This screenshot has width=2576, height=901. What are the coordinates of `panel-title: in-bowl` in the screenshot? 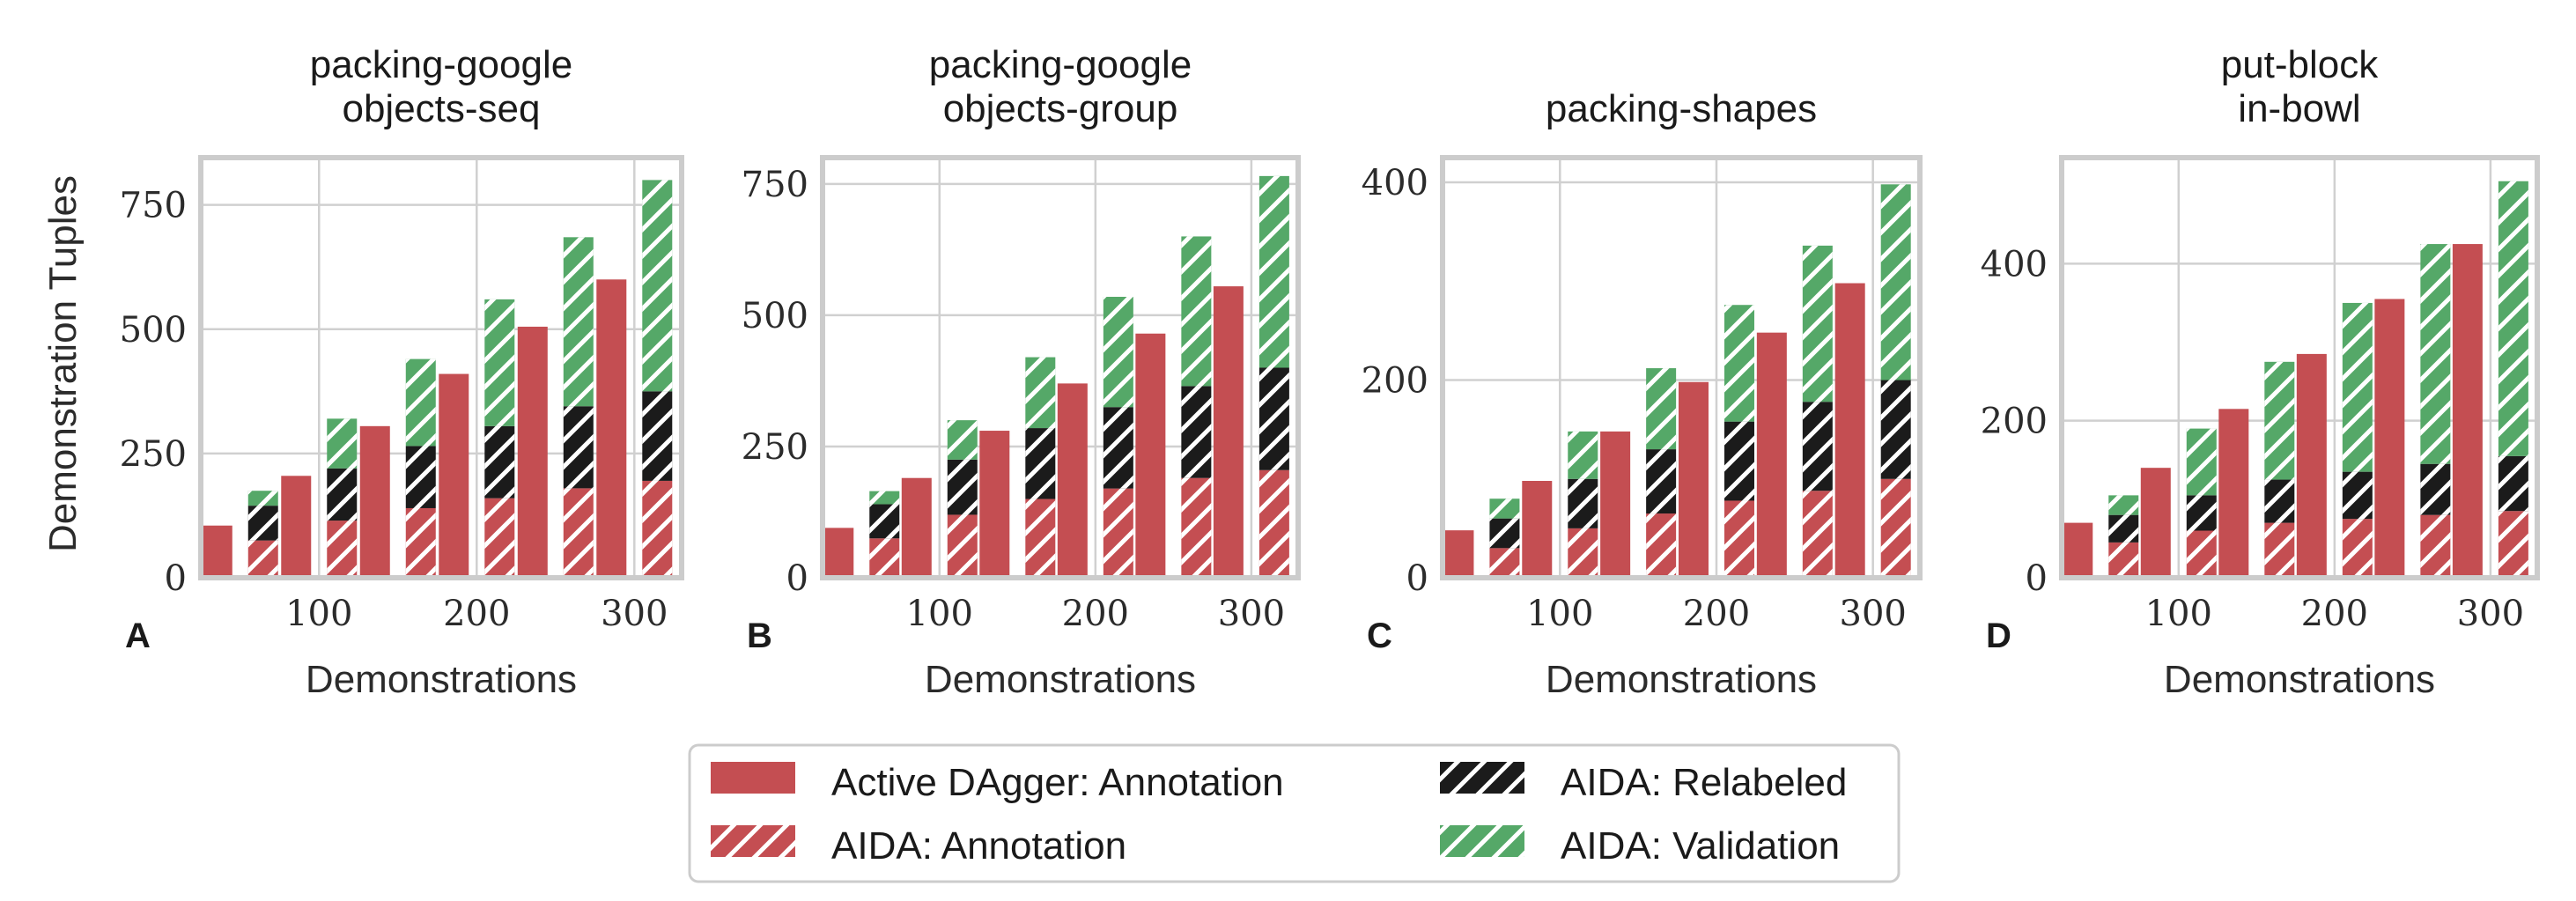 It's located at (2299, 108).